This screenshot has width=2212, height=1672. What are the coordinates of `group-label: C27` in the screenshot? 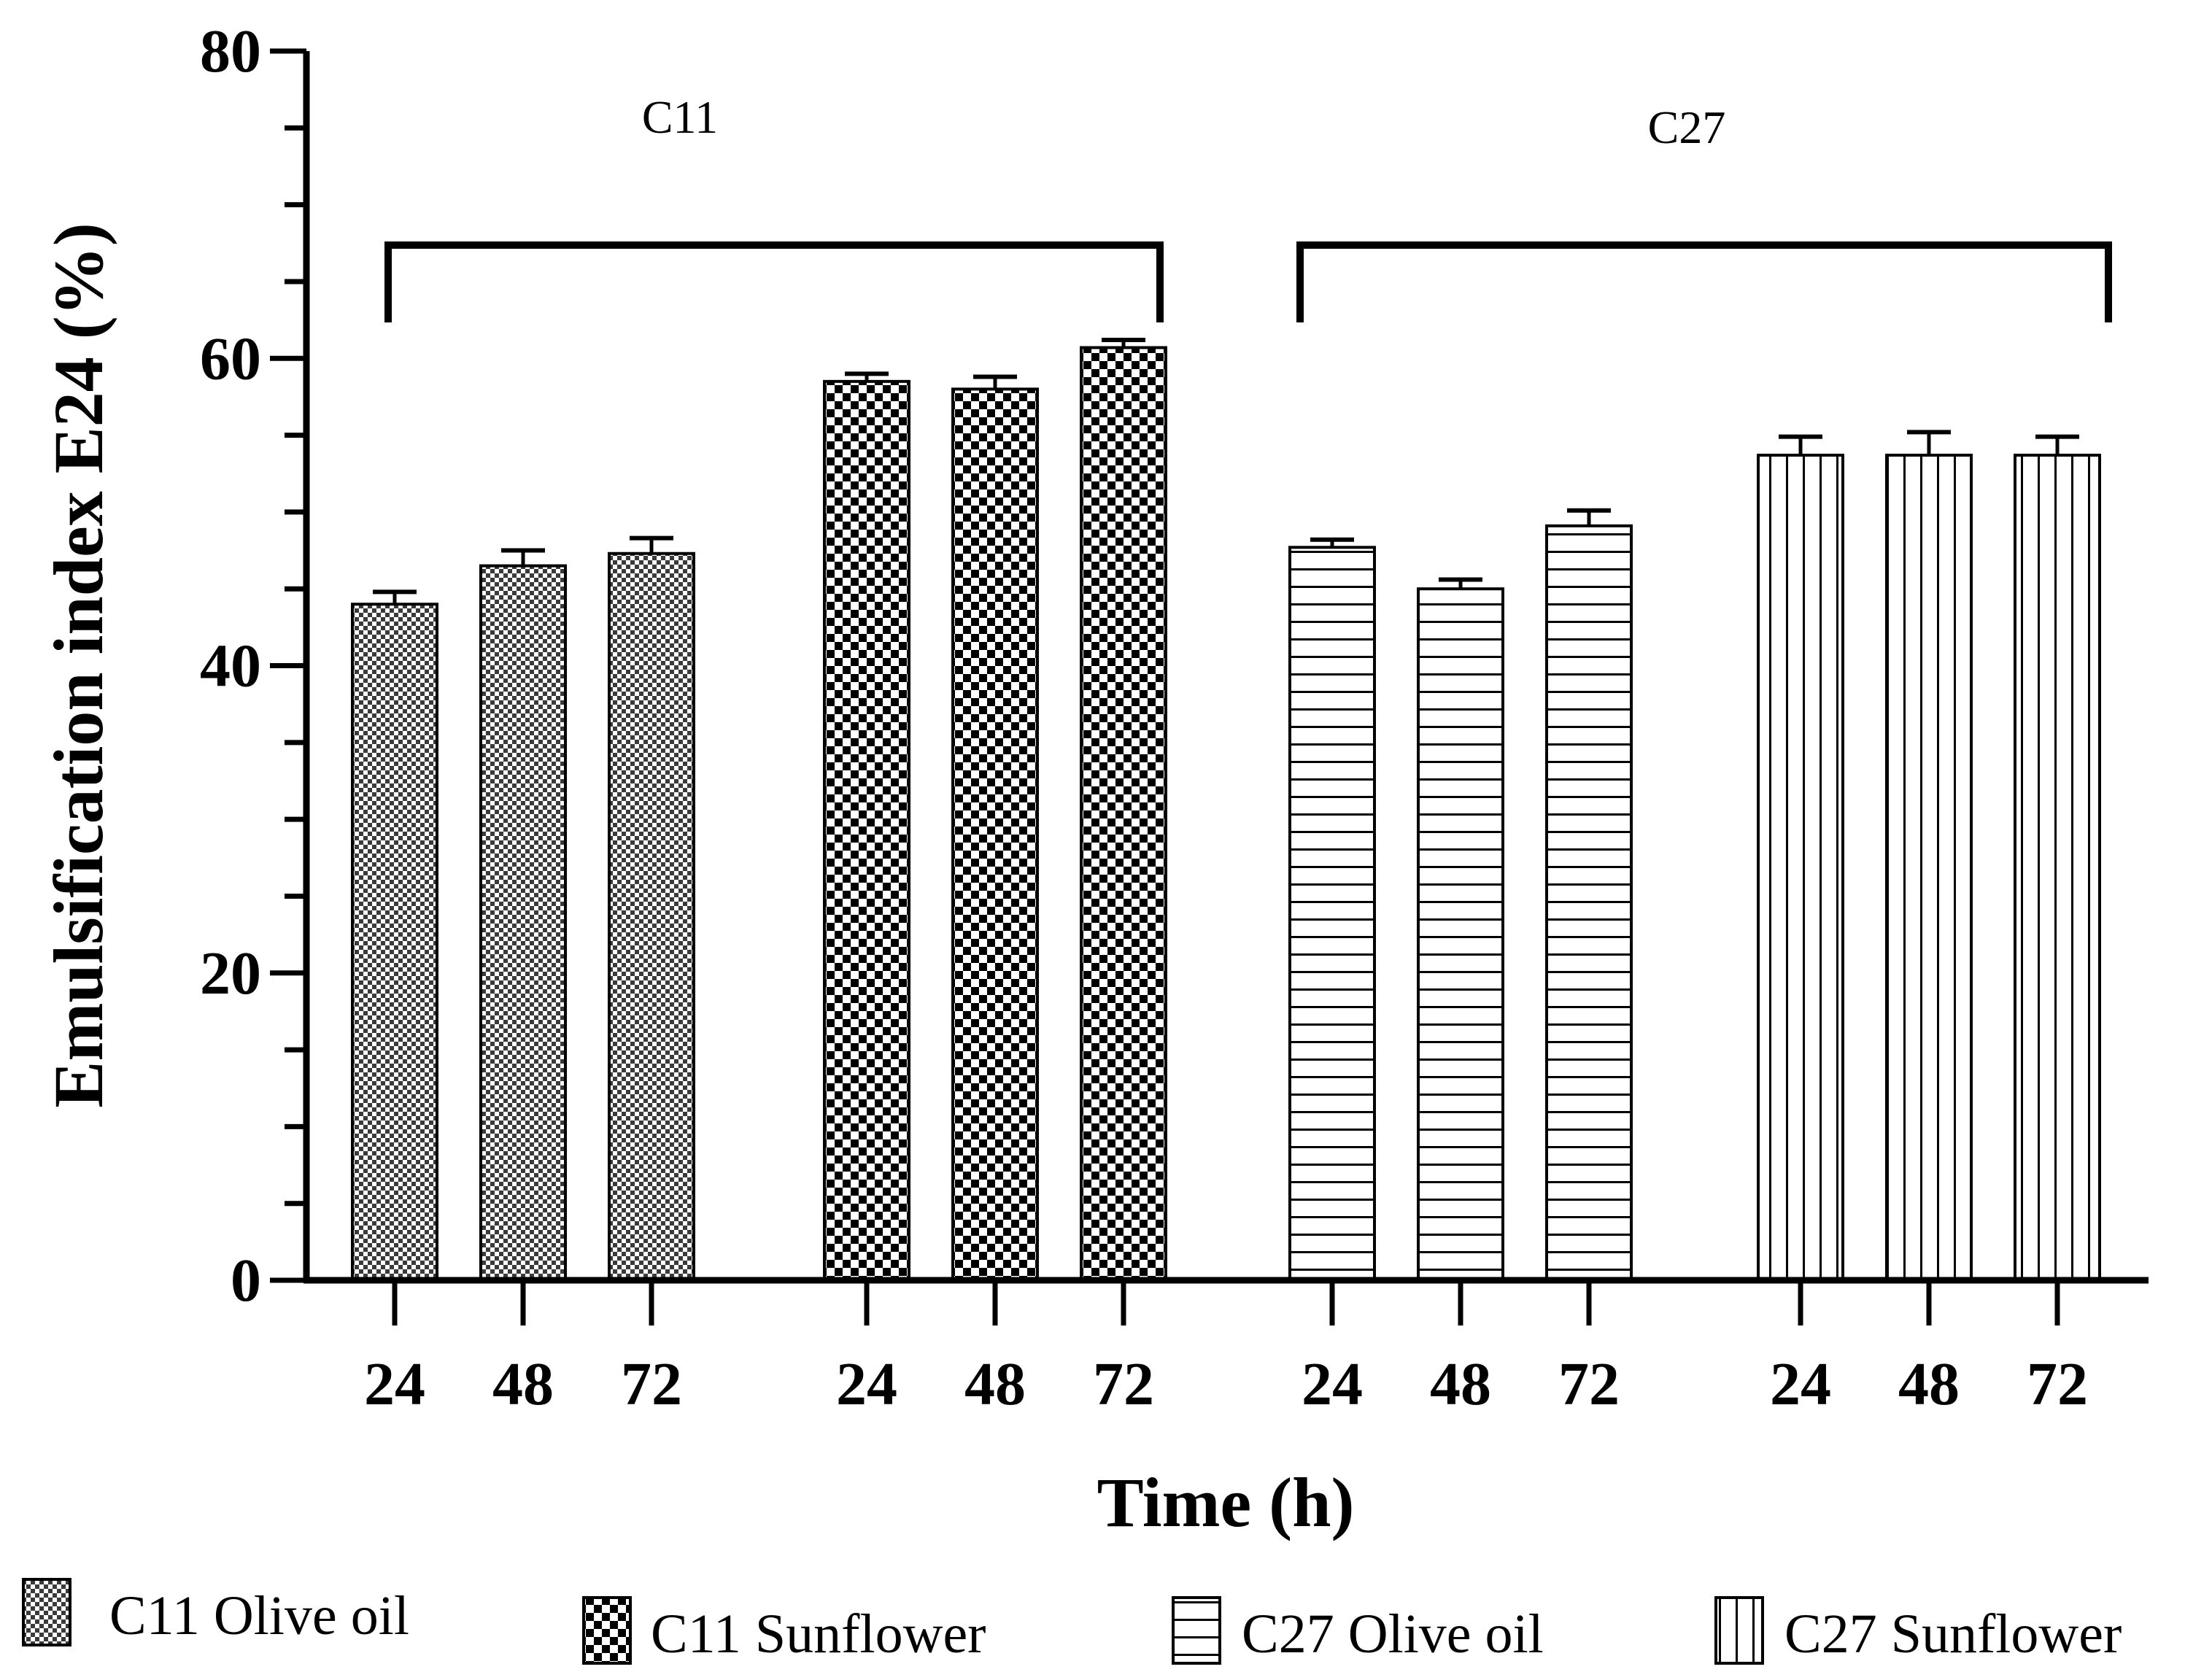 It's located at (1687, 127).